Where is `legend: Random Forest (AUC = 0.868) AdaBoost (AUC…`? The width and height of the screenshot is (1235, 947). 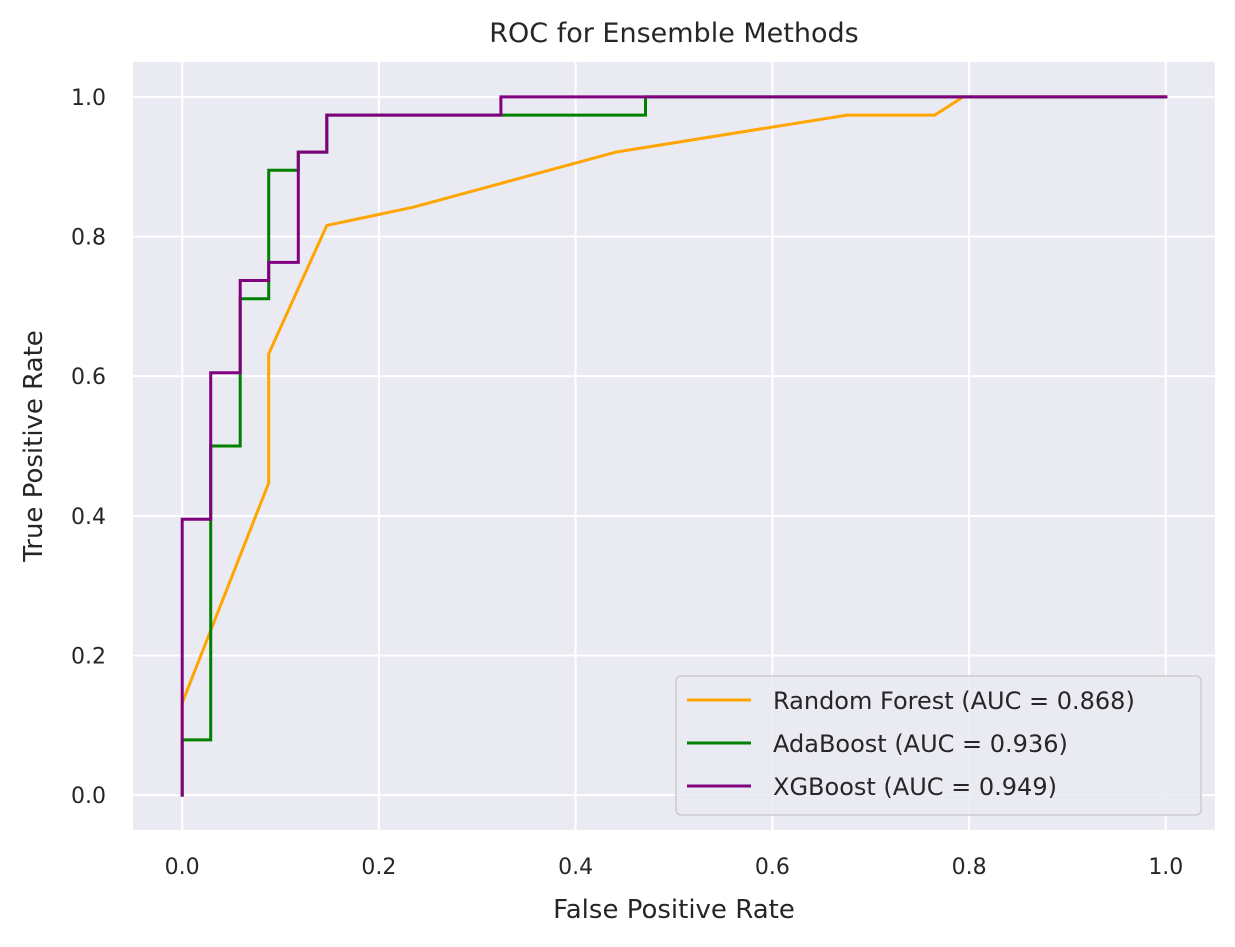 legend: Random Forest (AUC = 0.868) AdaBoost (AUC… is located at coordinates (938, 745).